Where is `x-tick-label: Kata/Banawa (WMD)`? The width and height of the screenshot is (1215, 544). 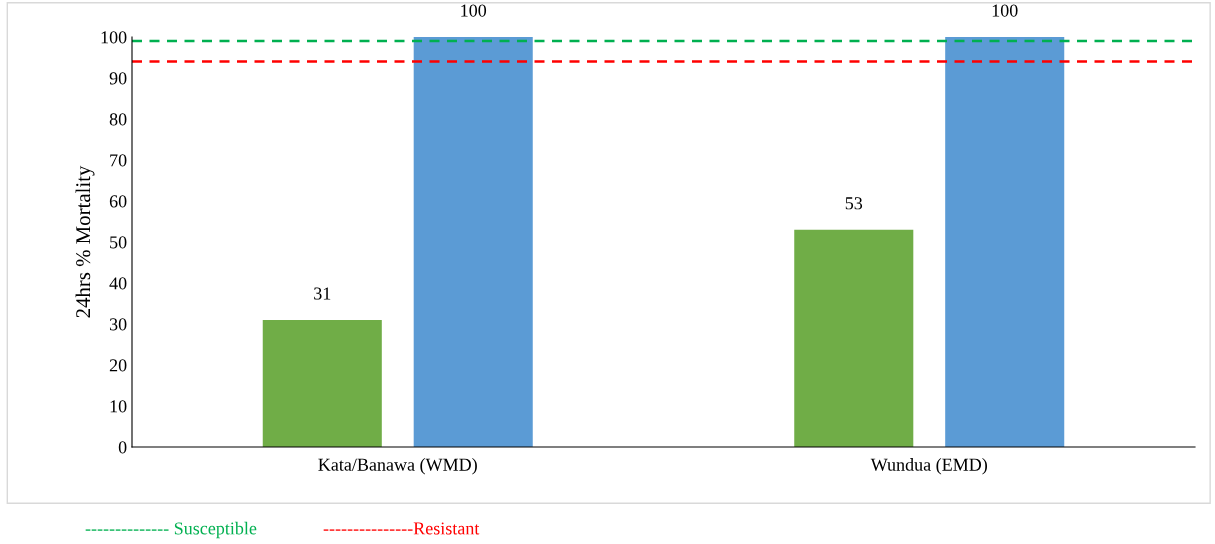 x-tick-label: Kata/Banawa (WMD) is located at coordinates (397, 466).